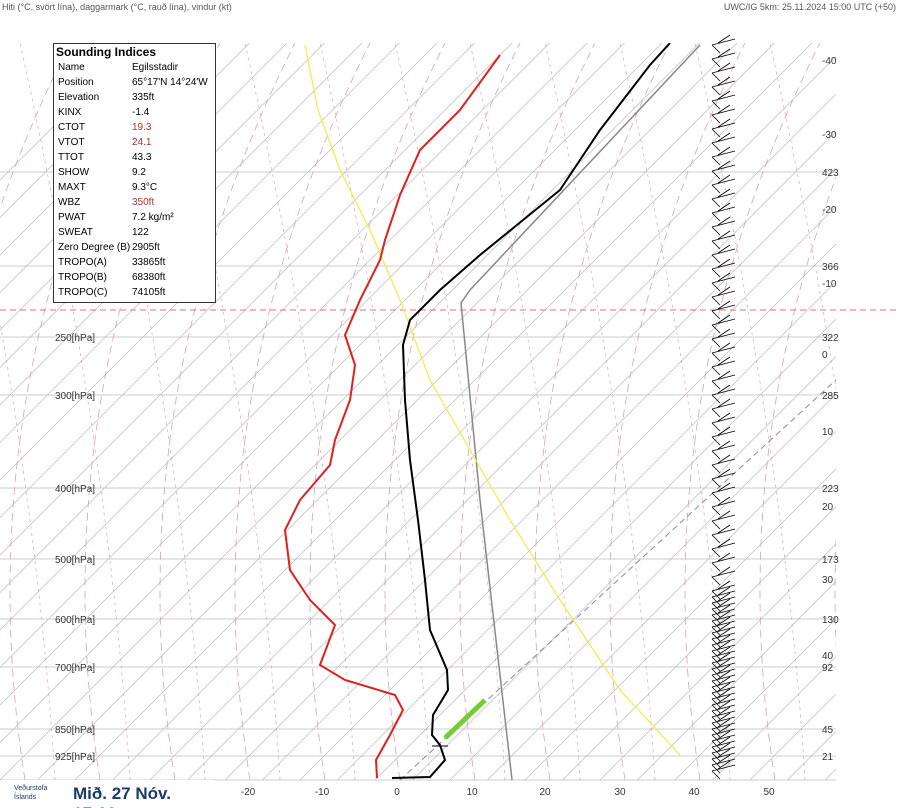 This screenshot has width=900, height=808. What do you see at coordinates (830, 338) in the screenshot?
I see `right-label: 322` at bounding box center [830, 338].